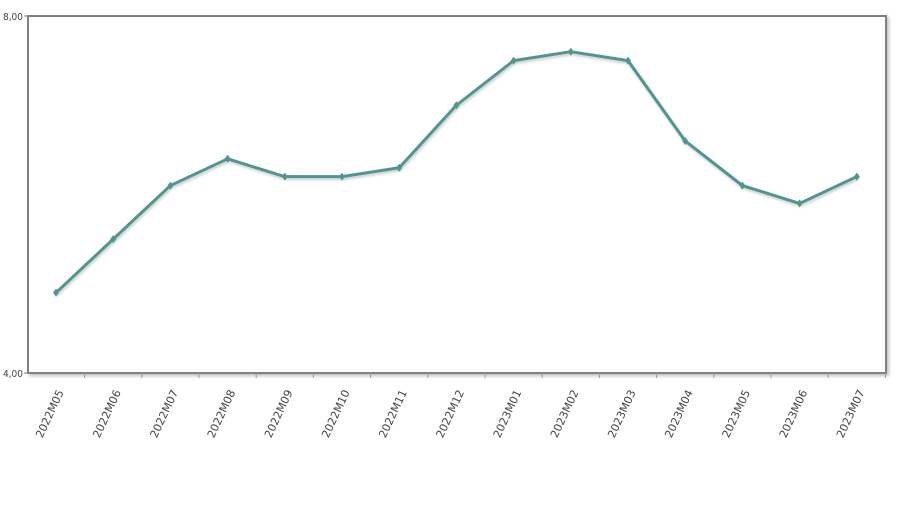 Image resolution: width=900 pixels, height=508 pixels. Describe the element at coordinates (565, 414) in the screenshot. I see `x-tick-label: 2023M02` at that location.